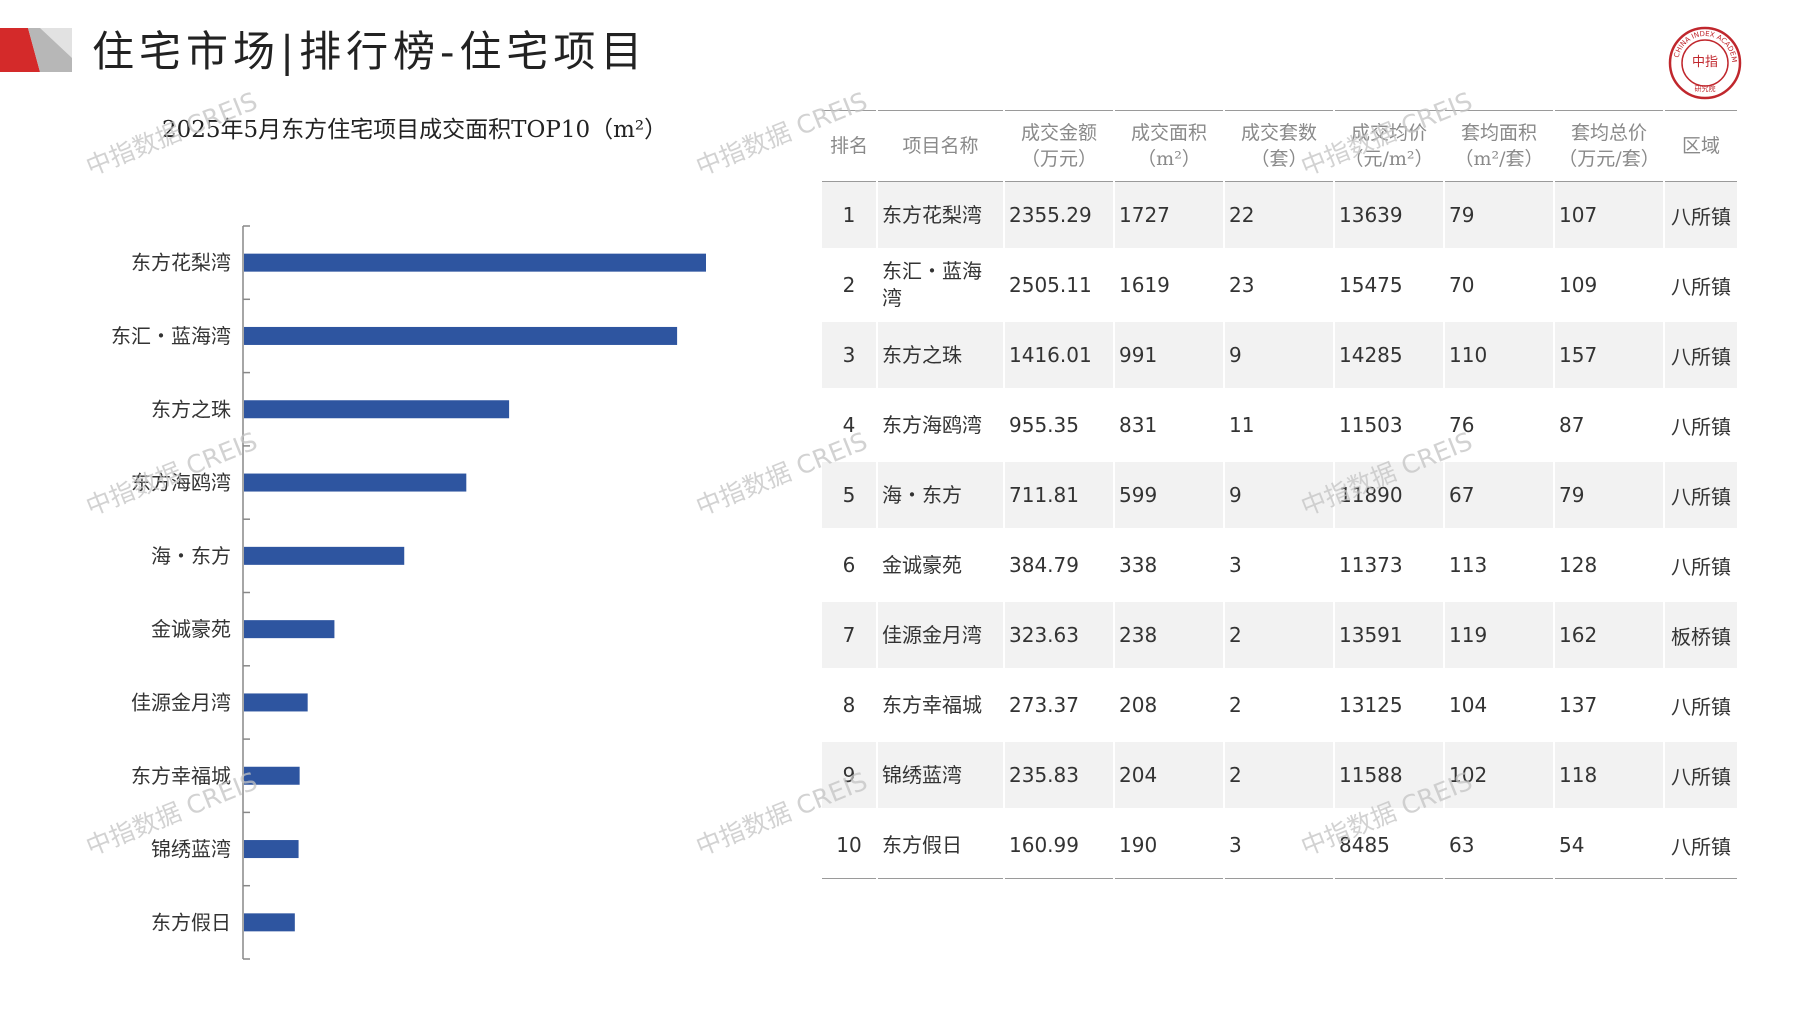  Describe the element at coordinates (1499, 426) in the screenshot. I see `avg-area-cell: 76` at that location.